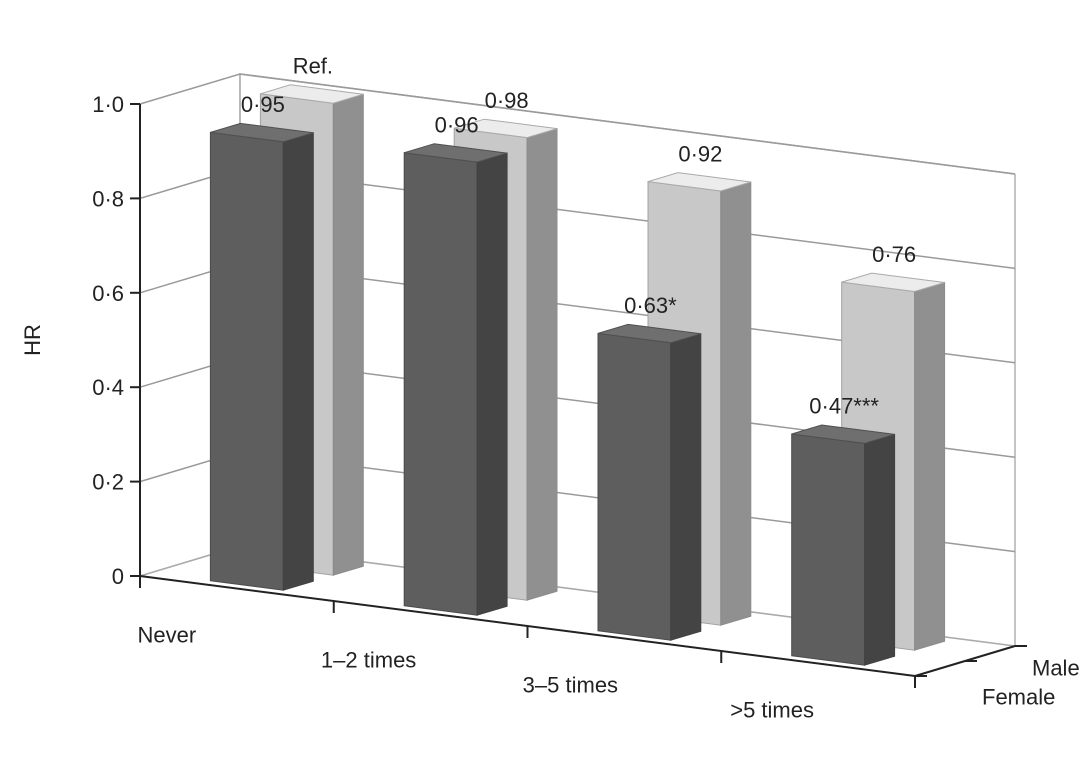  I want to click on category-label: 3–5 times, so click(570, 685).